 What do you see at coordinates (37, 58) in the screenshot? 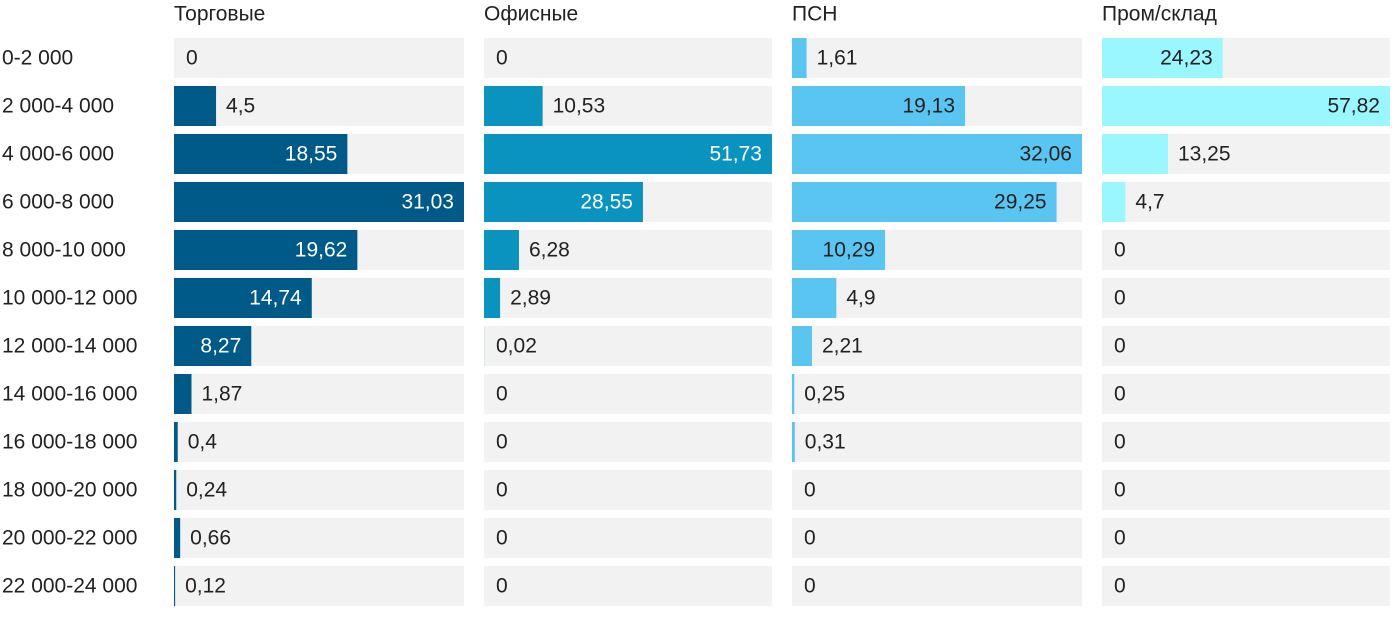
I see `category-label: 0-2 000` at bounding box center [37, 58].